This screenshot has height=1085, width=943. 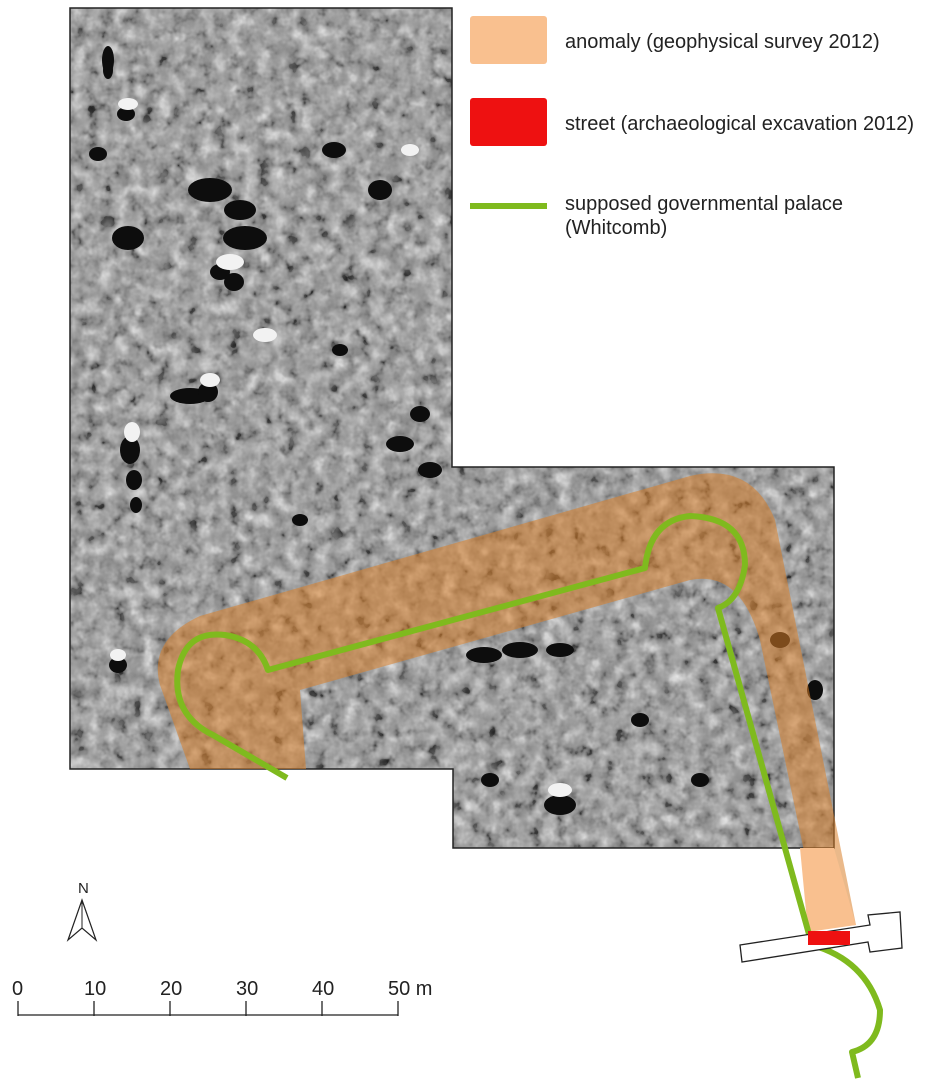 What do you see at coordinates (83, 888) in the screenshot?
I see `north-label: N` at bounding box center [83, 888].